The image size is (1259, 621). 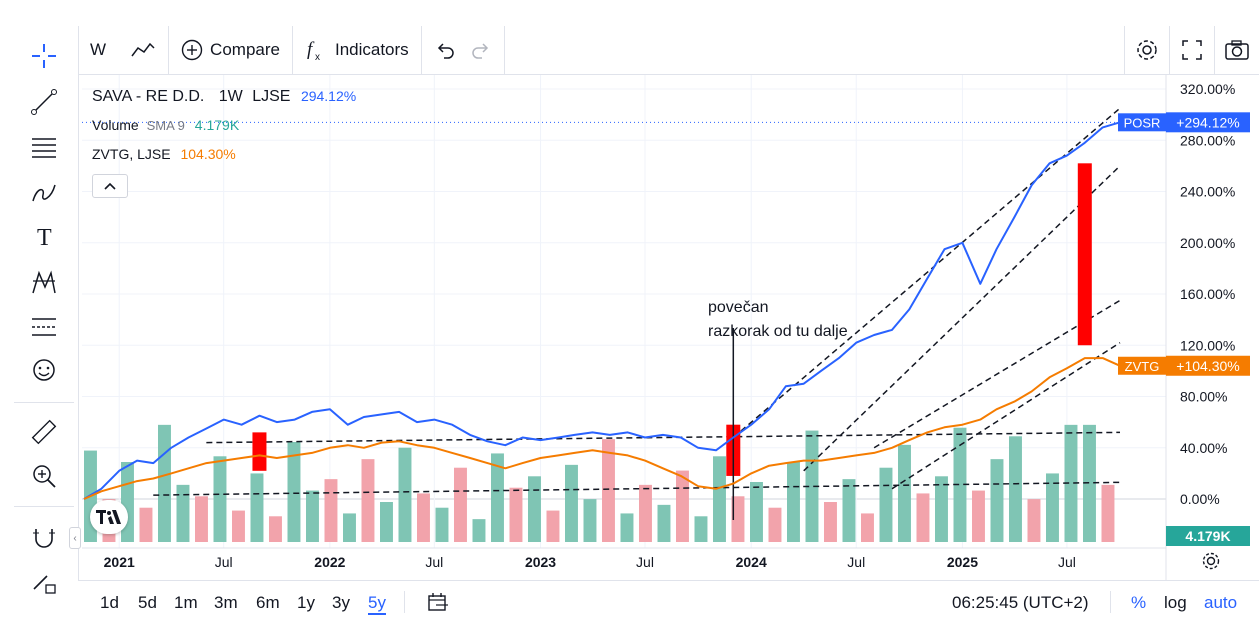 I want to click on emoji-icon, so click(x=44, y=370).